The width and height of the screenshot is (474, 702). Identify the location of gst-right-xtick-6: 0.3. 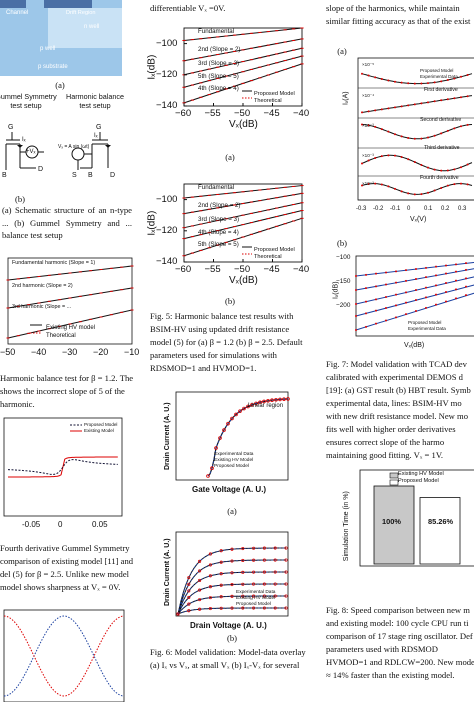
(462, 209).